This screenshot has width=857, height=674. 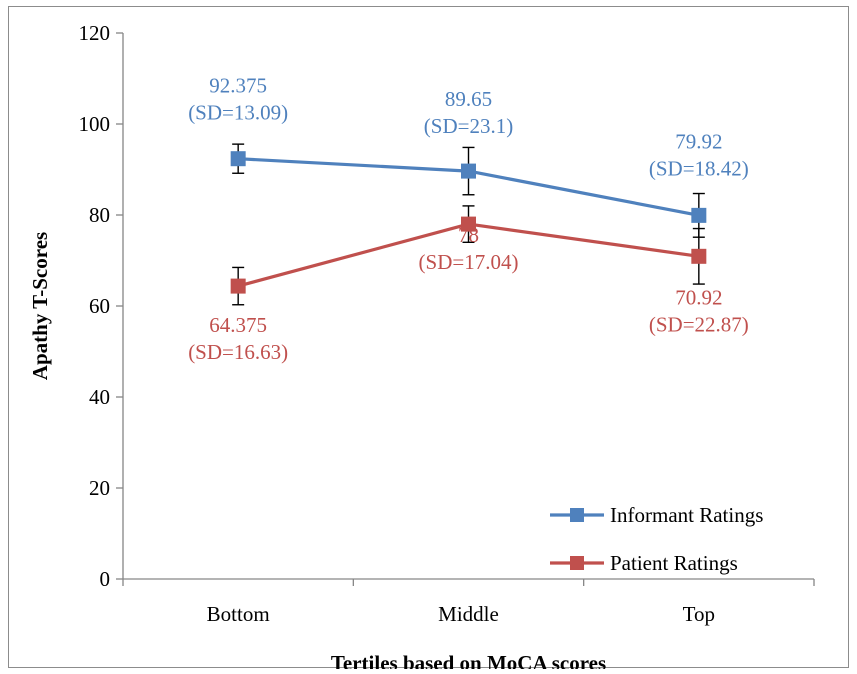 What do you see at coordinates (468, 112) in the screenshot?
I see `data-label: 89.65 (SD=23.1)` at bounding box center [468, 112].